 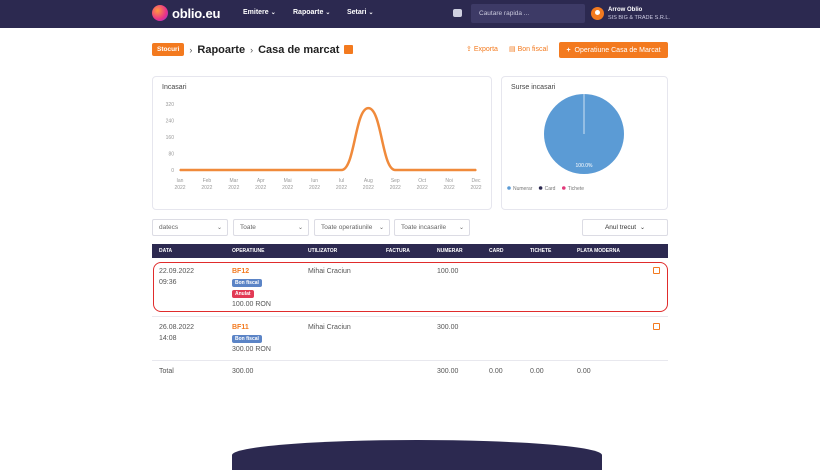 I want to click on operations-filter: Toate operatiunile ⌄, so click(x=352, y=227).